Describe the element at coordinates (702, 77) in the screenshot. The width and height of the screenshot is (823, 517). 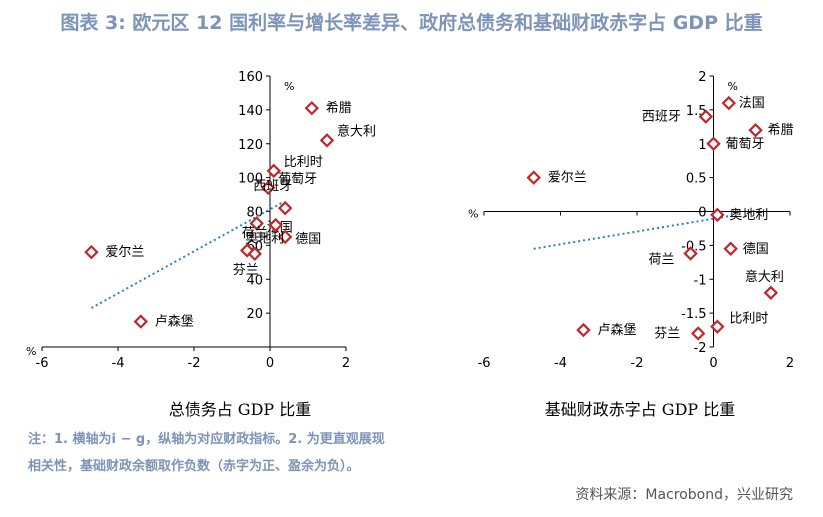
I see `chart2-y-tick-label: 2` at that location.